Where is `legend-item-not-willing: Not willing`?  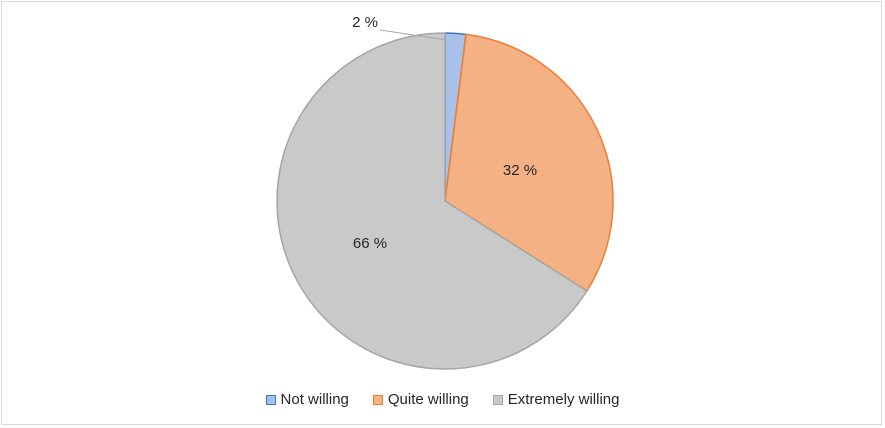
legend-item-not-willing: Not willing is located at coordinates (307, 399).